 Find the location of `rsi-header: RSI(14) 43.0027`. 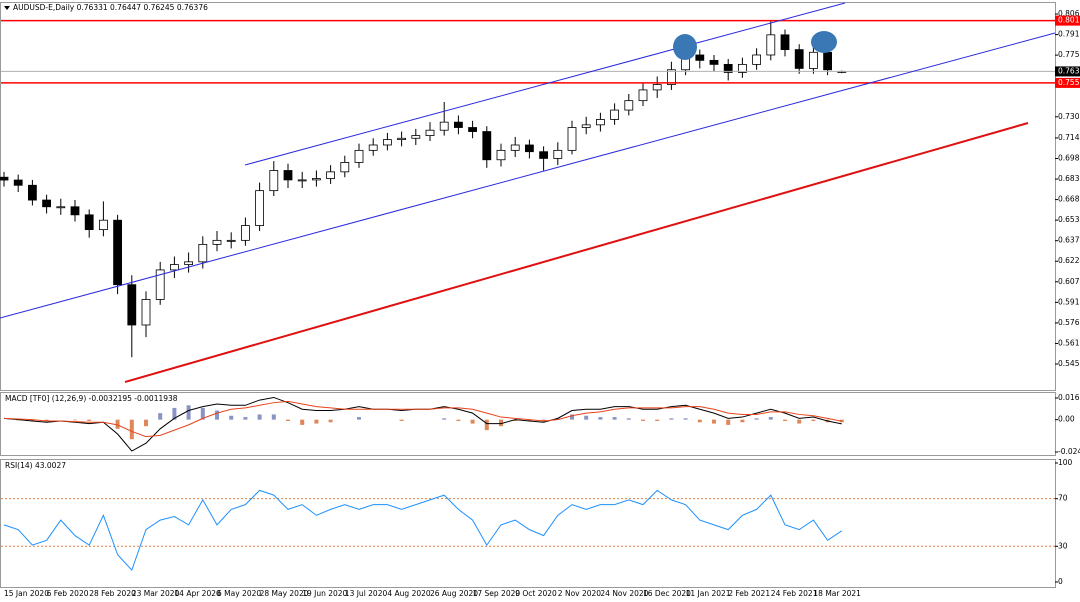

rsi-header: RSI(14) 43.0027 is located at coordinates (35, 465).